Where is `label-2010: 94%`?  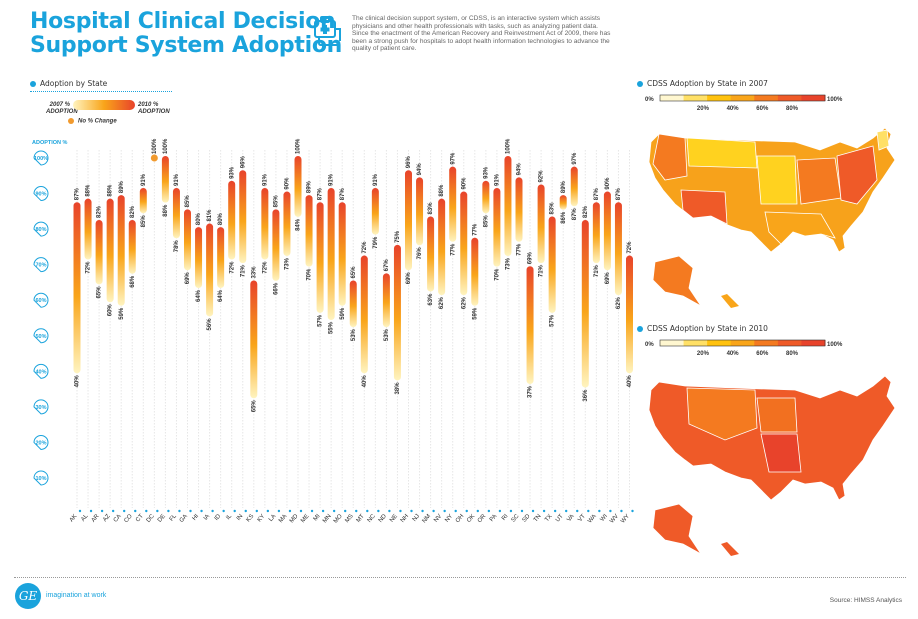 label-2010: 94% is located at coordinates (520, 169).